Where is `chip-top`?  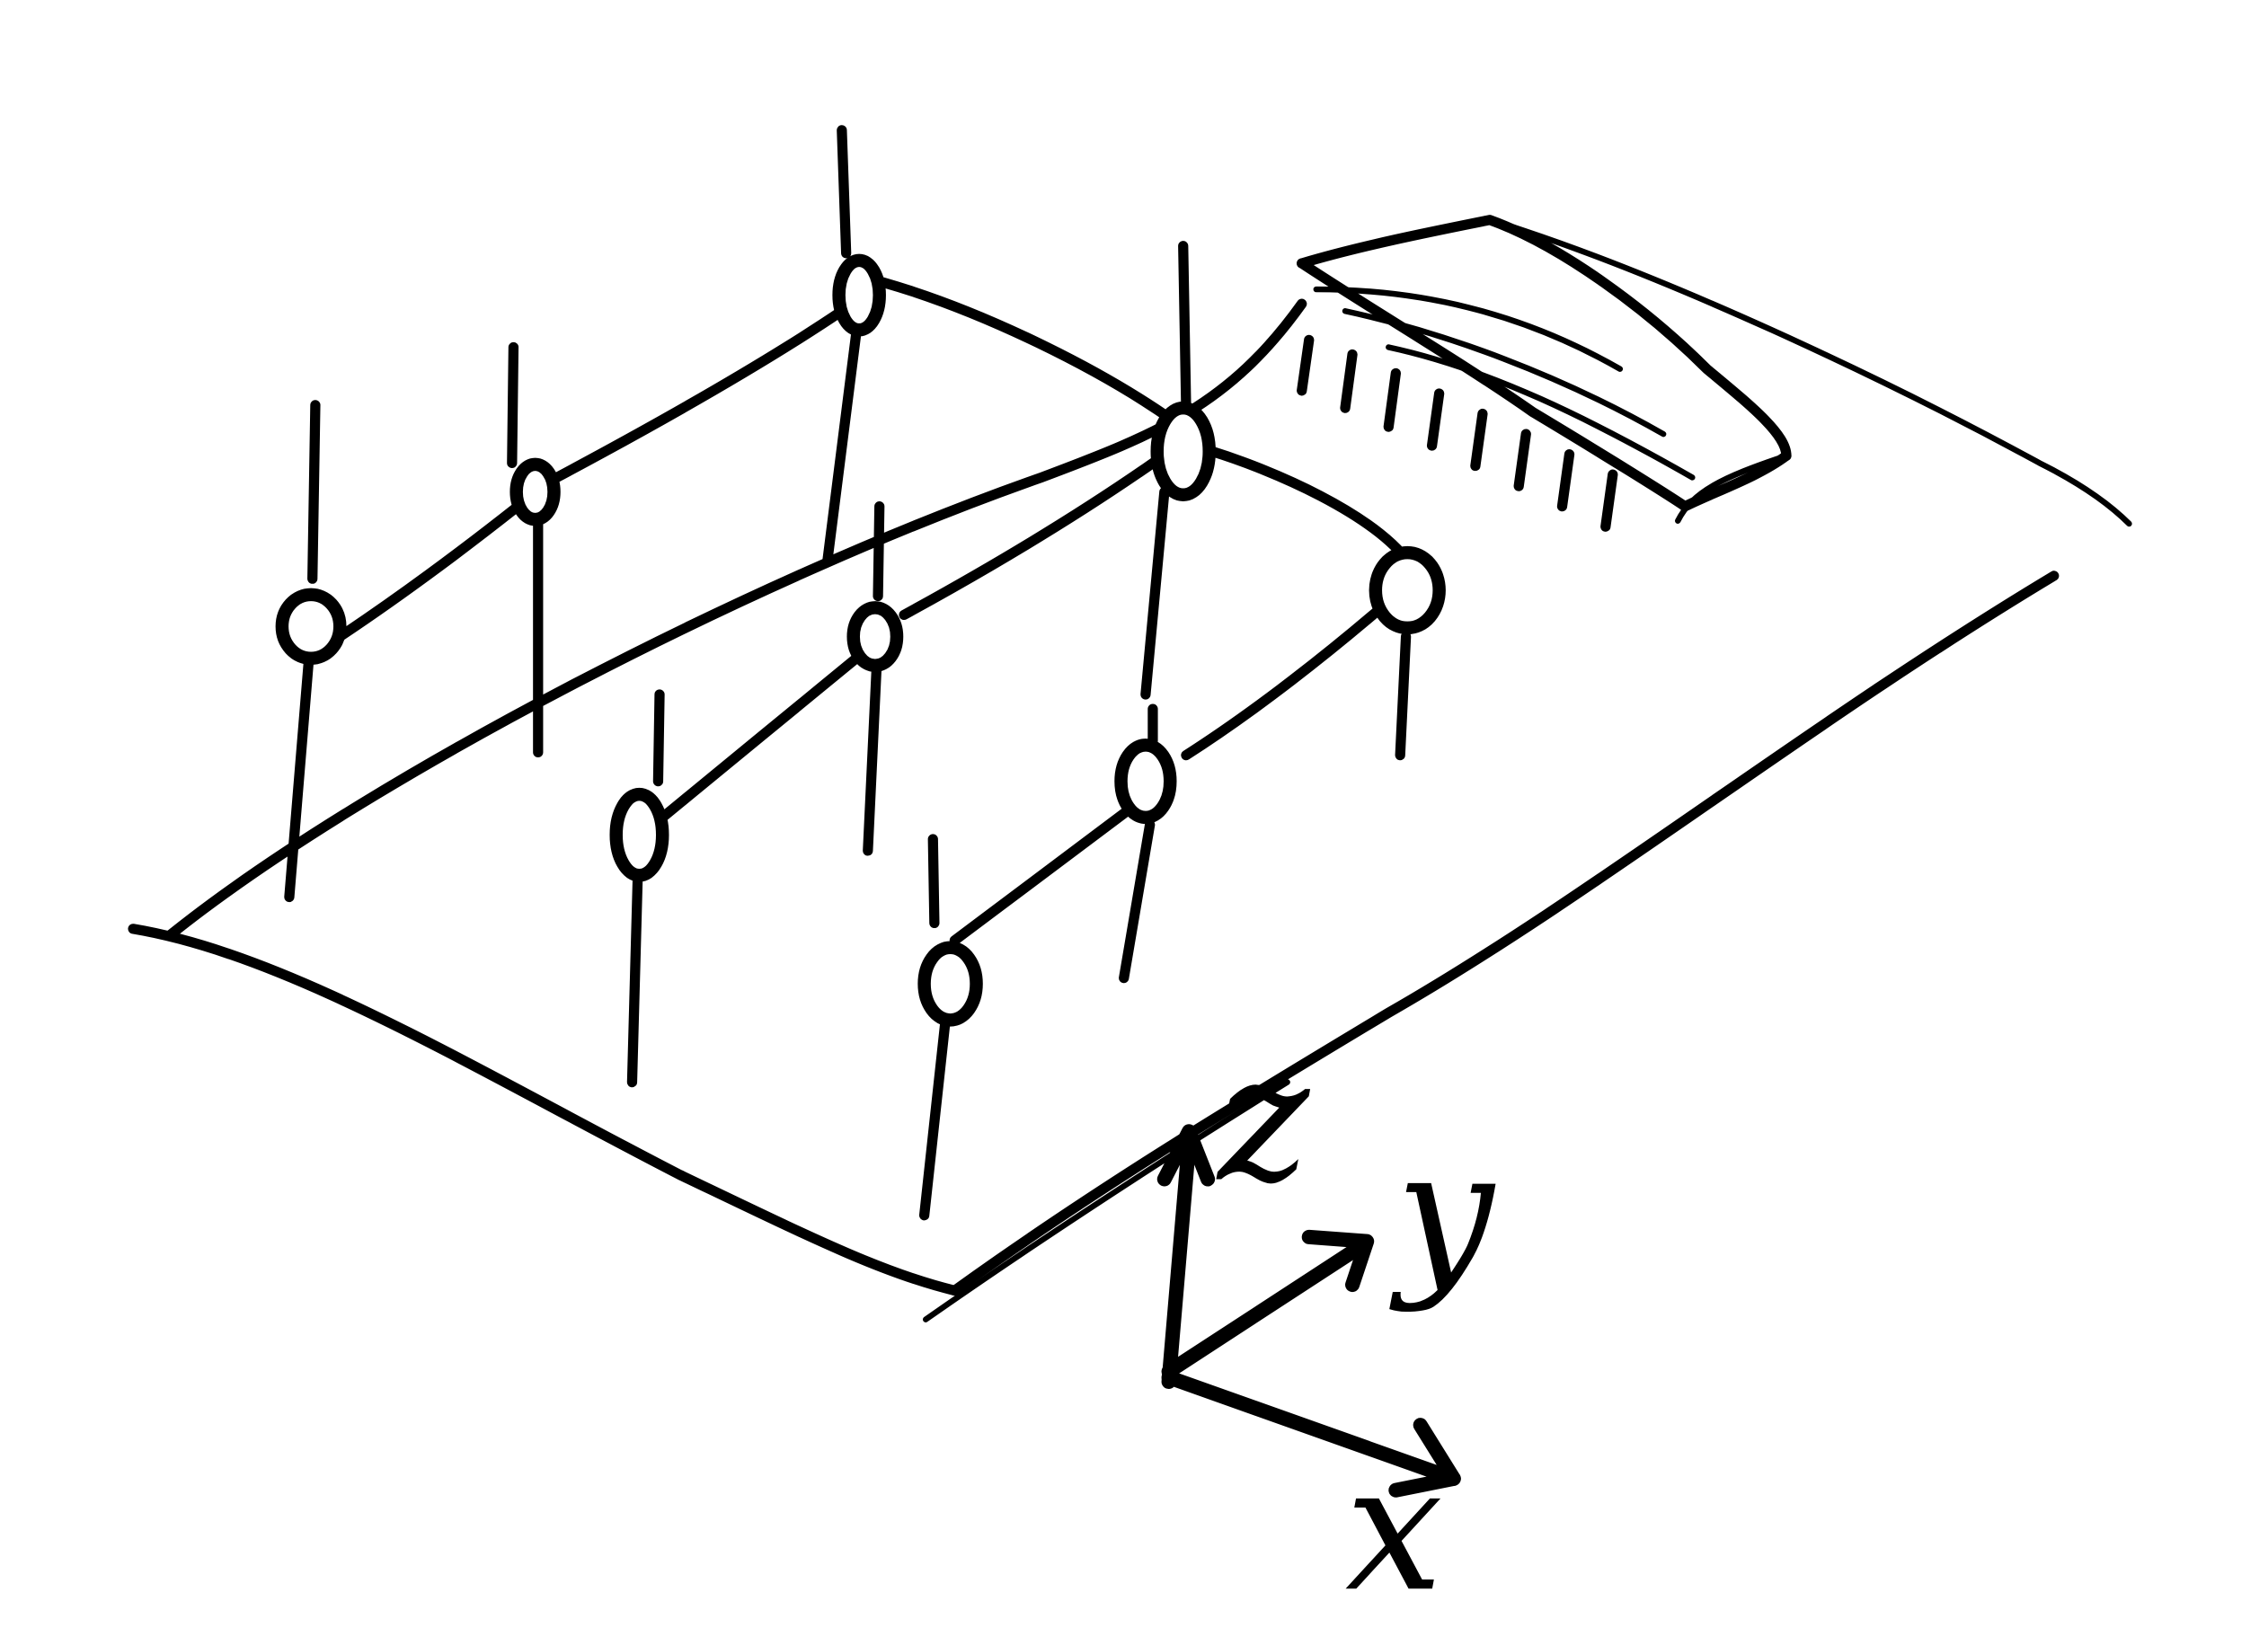
chip-top is located at coordinates (1544, 338).